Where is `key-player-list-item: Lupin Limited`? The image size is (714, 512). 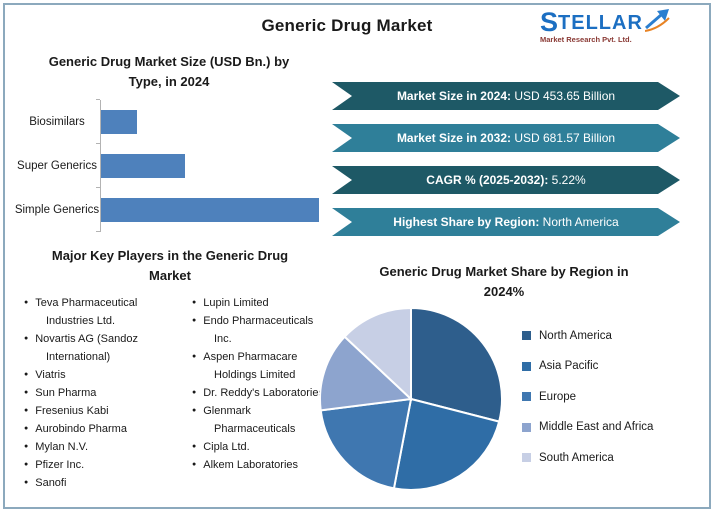
key-player-list-item: Lupin Limited is located at coordinates (253, 303).